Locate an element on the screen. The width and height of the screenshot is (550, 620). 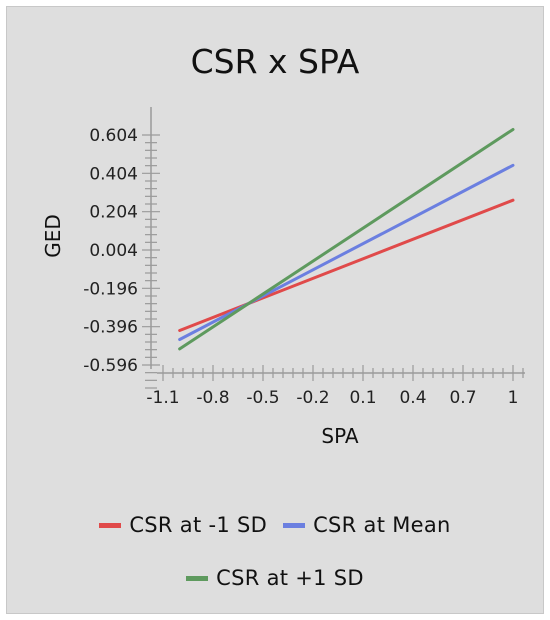
x-tick-label: 0.7 is located at coordinates (462, 398).